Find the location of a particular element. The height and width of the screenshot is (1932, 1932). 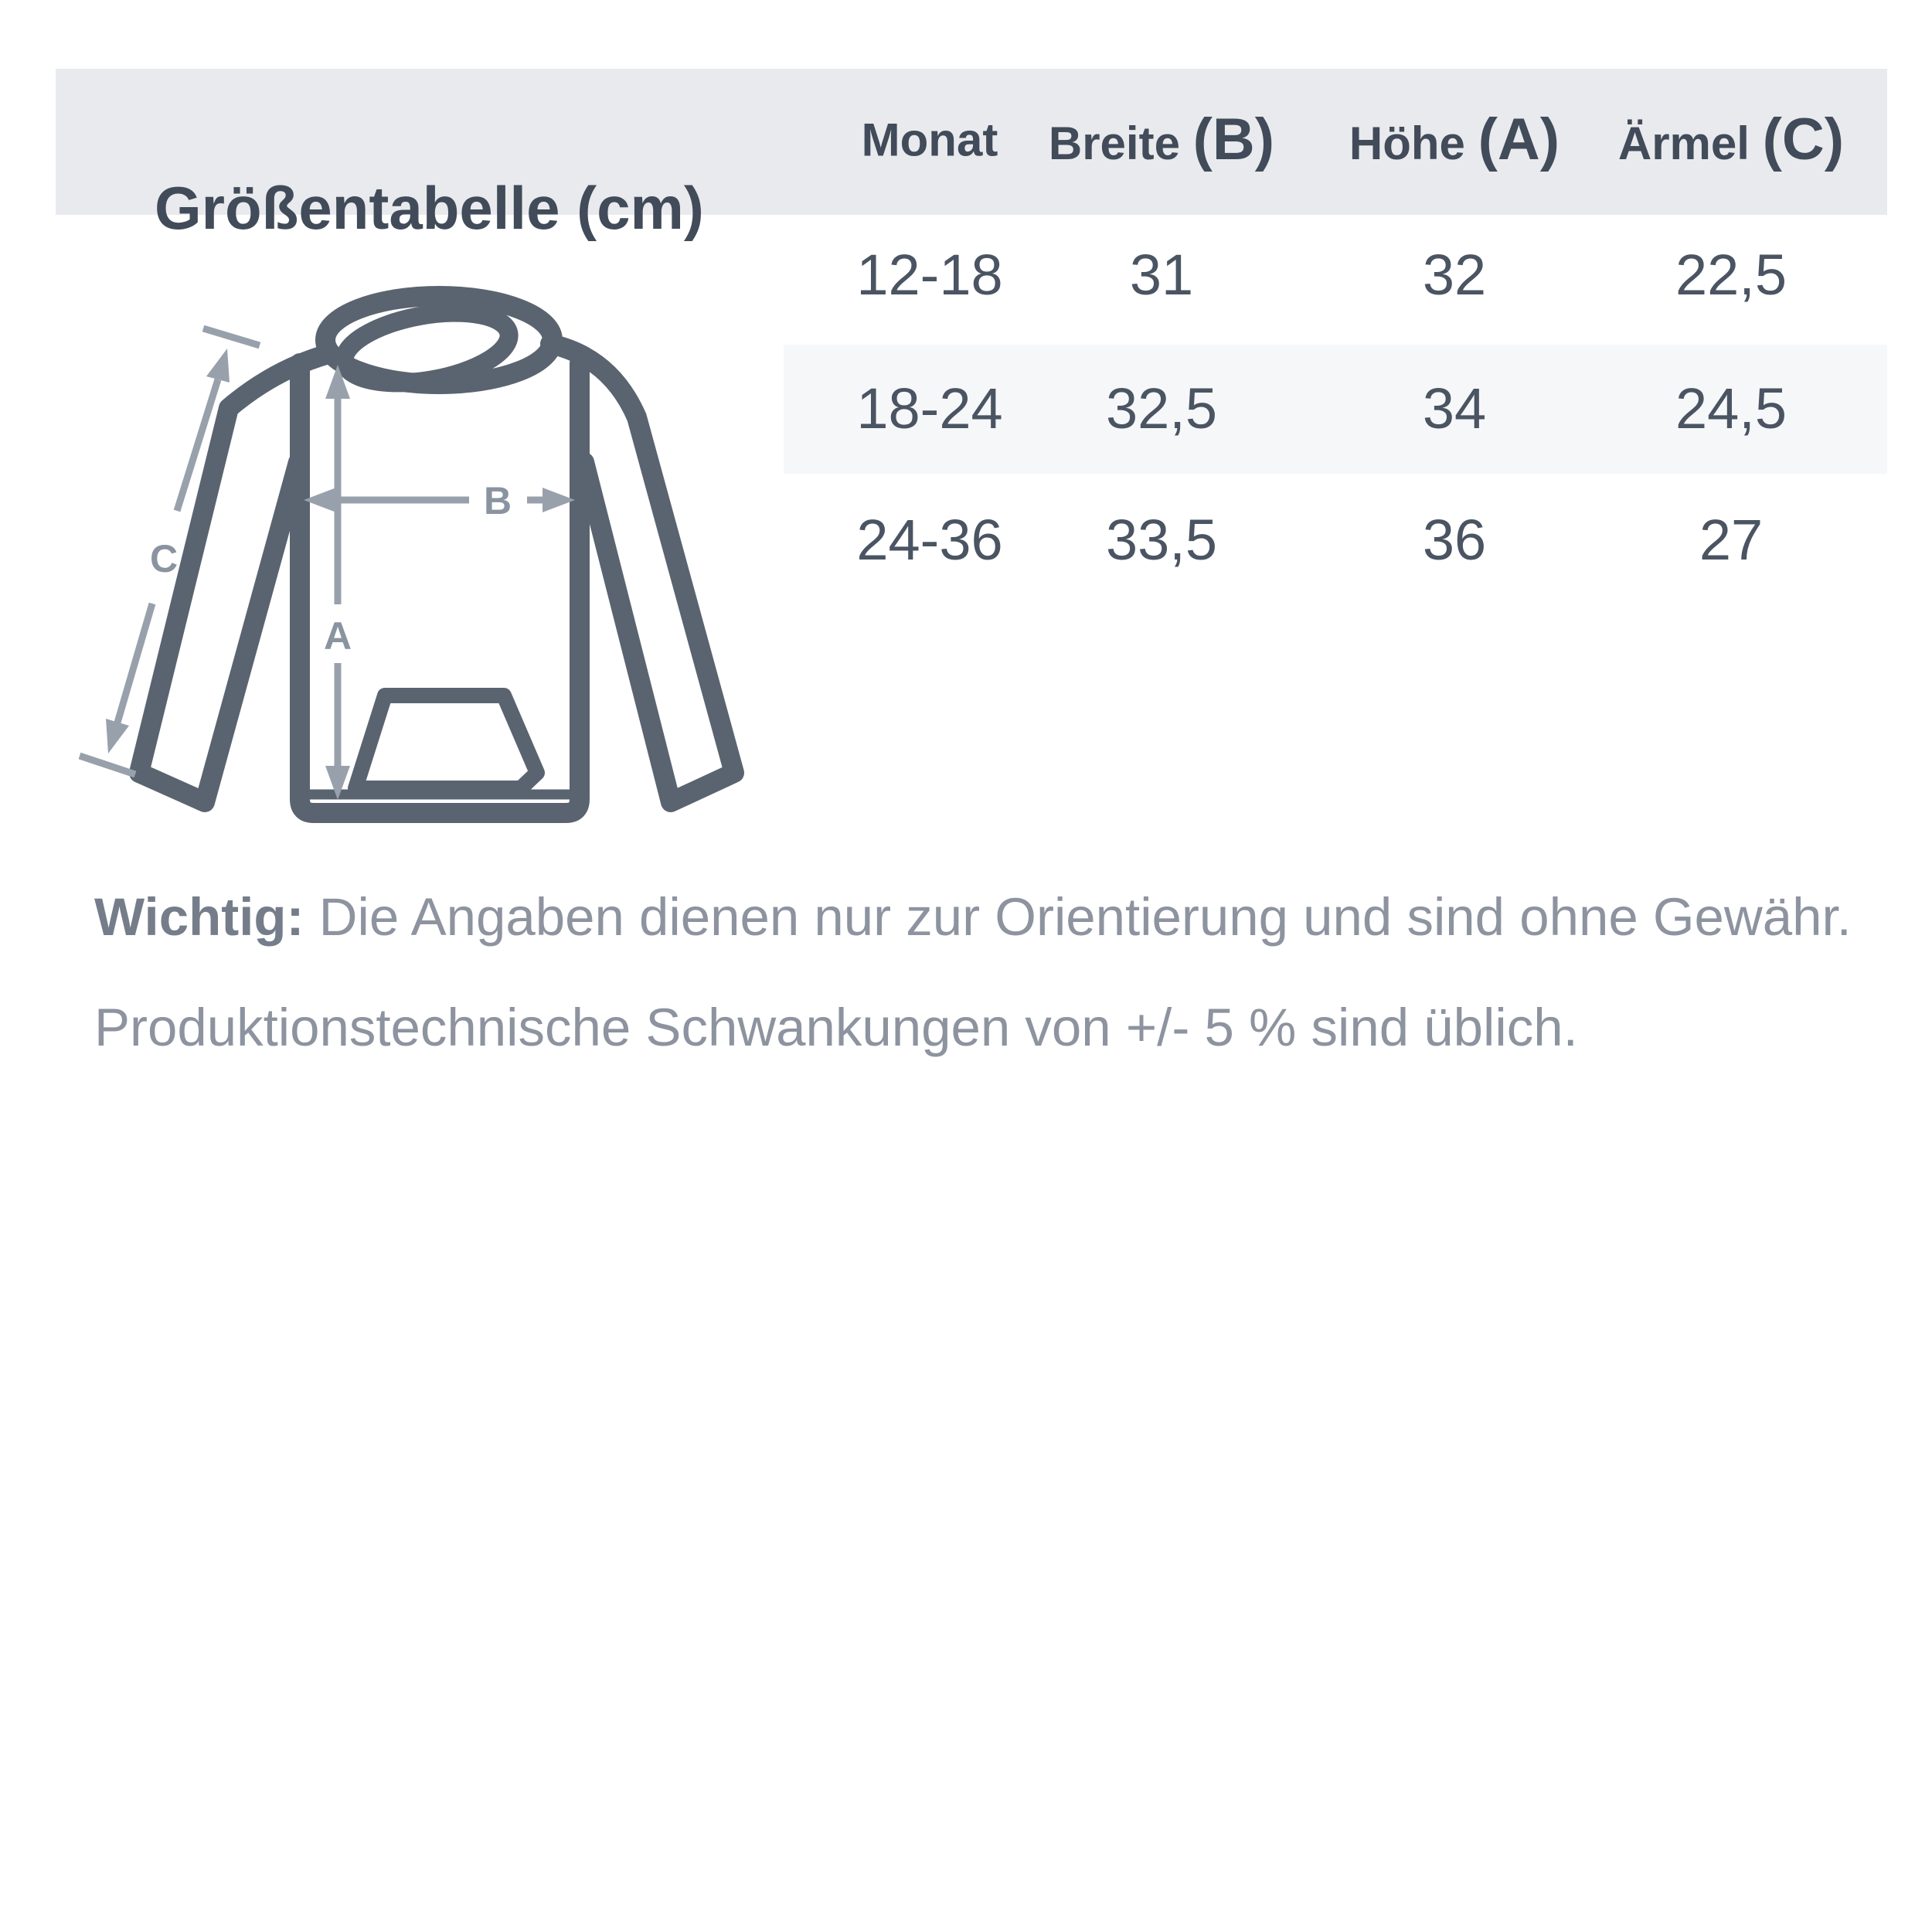

table-cell: 24-36 is located at coordinates (929, 539).